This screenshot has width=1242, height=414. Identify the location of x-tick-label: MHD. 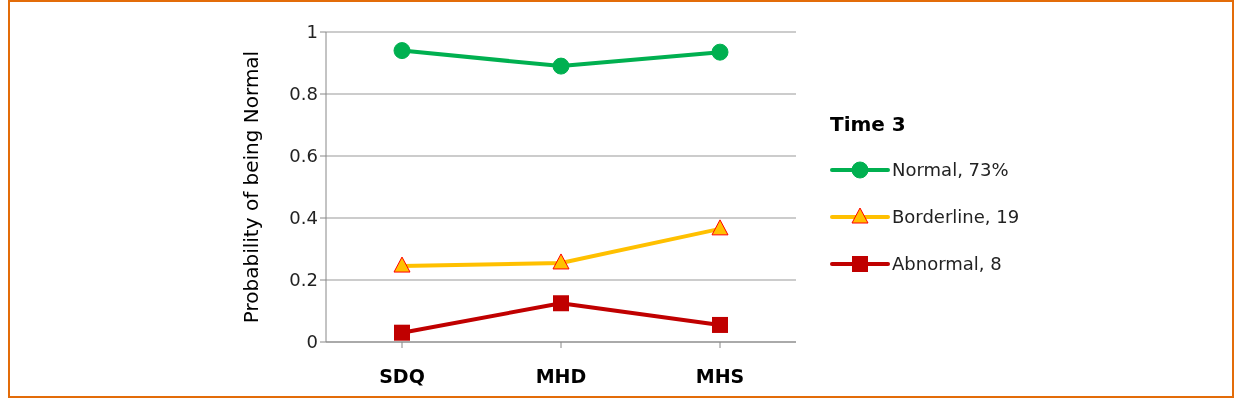
(561, 376).